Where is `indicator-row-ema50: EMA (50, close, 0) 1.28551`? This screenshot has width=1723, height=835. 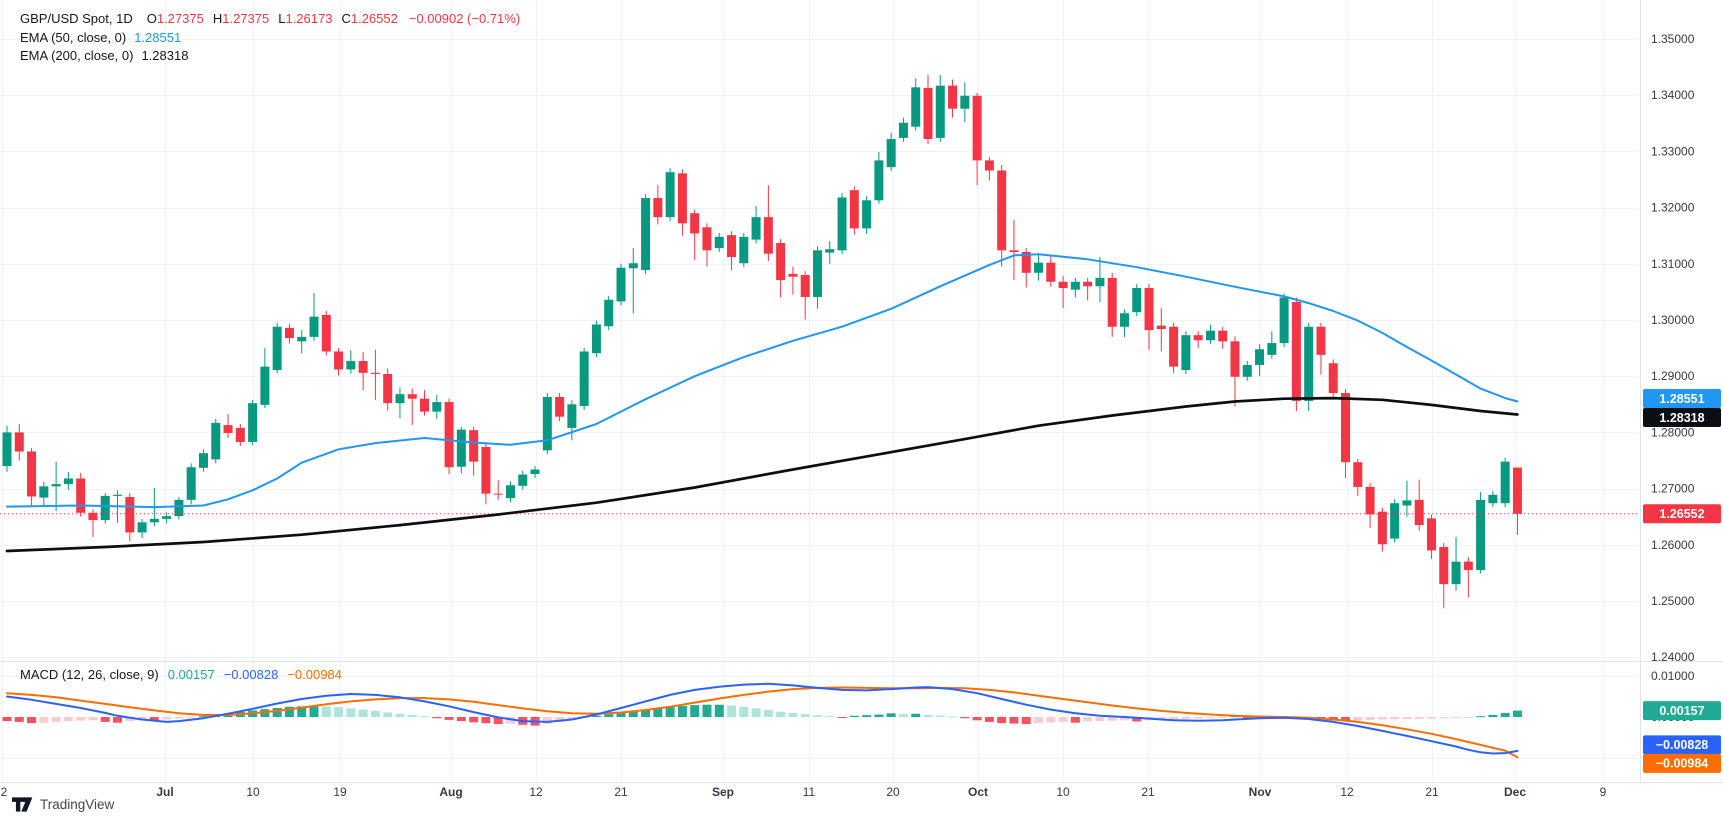 indicator-row-ema50: EMA (50, close, 0) 1.28551 is located at coordinates (270, 38).